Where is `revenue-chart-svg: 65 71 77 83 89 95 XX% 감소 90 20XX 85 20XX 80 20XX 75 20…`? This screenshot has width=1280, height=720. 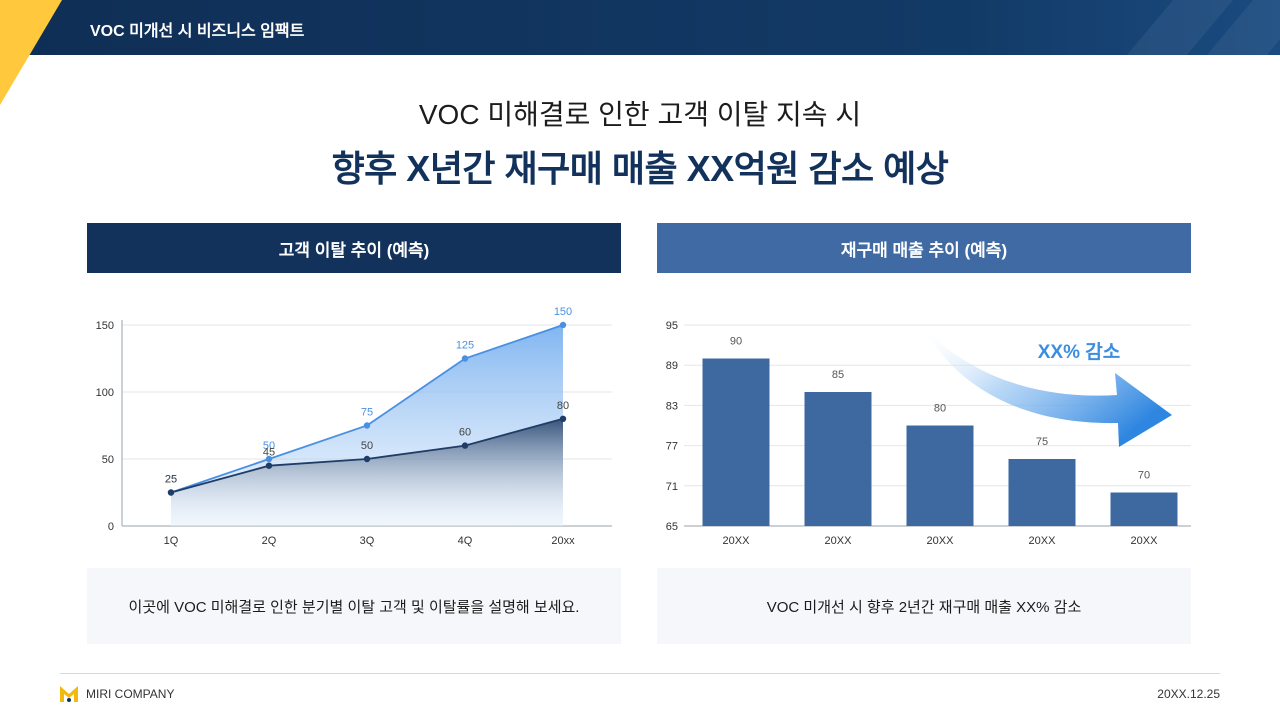 revenue-chart-svg: 65 71 77 83 89 95 XX% 감소 90 20XX 85 20XX 80 20XX 75 20… is located at coordinates (930, 433).